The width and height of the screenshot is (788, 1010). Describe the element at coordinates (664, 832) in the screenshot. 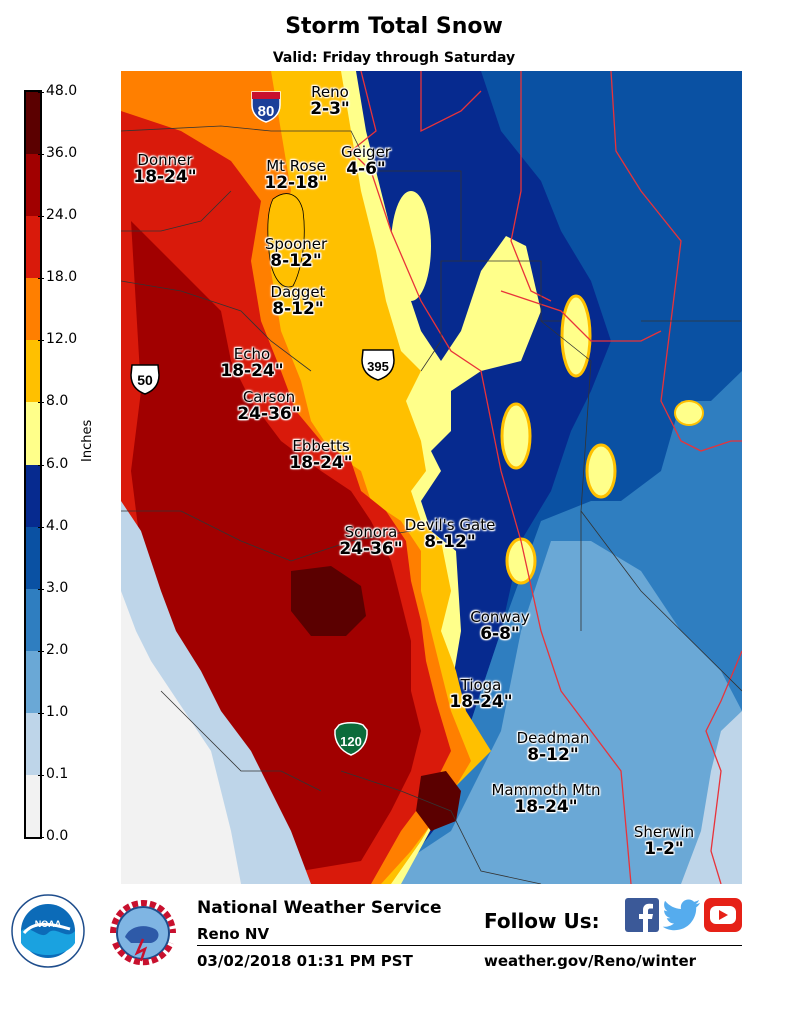

I see `place-name: Sherwin` at that location.